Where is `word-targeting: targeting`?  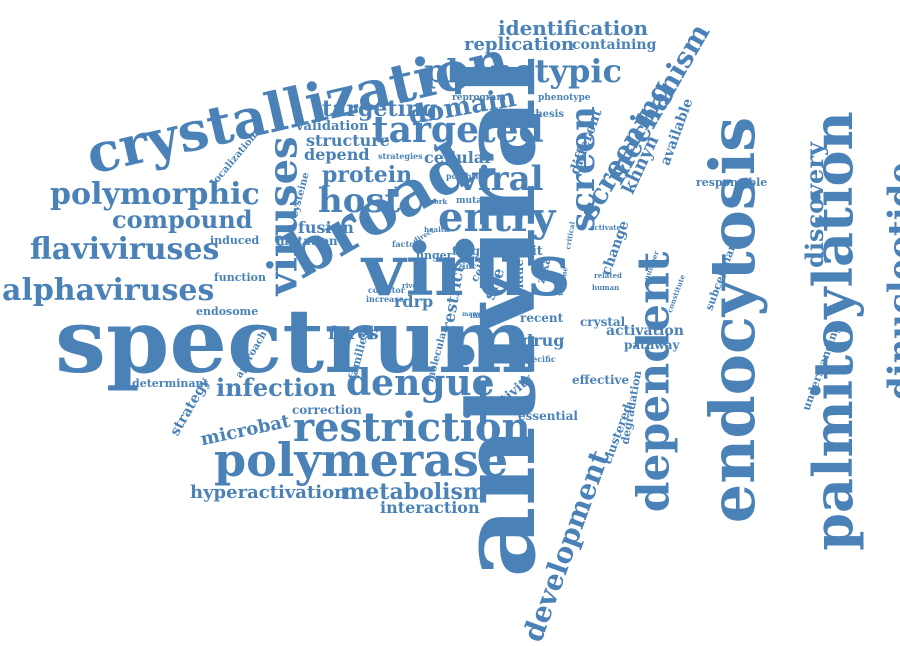 word-targeting: targeting is located at coordinates (380, 109).